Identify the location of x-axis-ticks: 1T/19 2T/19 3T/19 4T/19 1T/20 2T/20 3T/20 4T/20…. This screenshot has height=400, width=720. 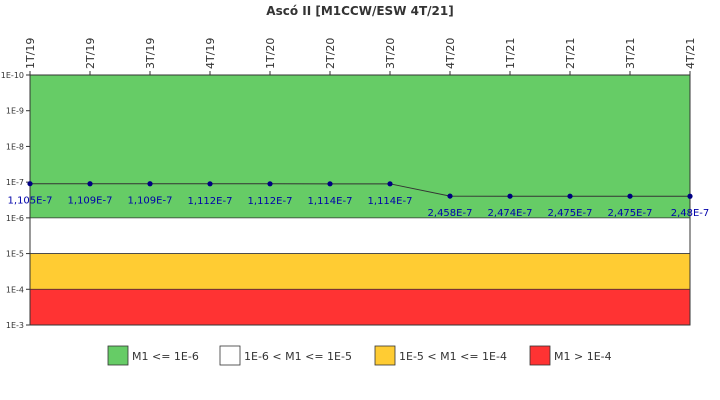
(360, 56).